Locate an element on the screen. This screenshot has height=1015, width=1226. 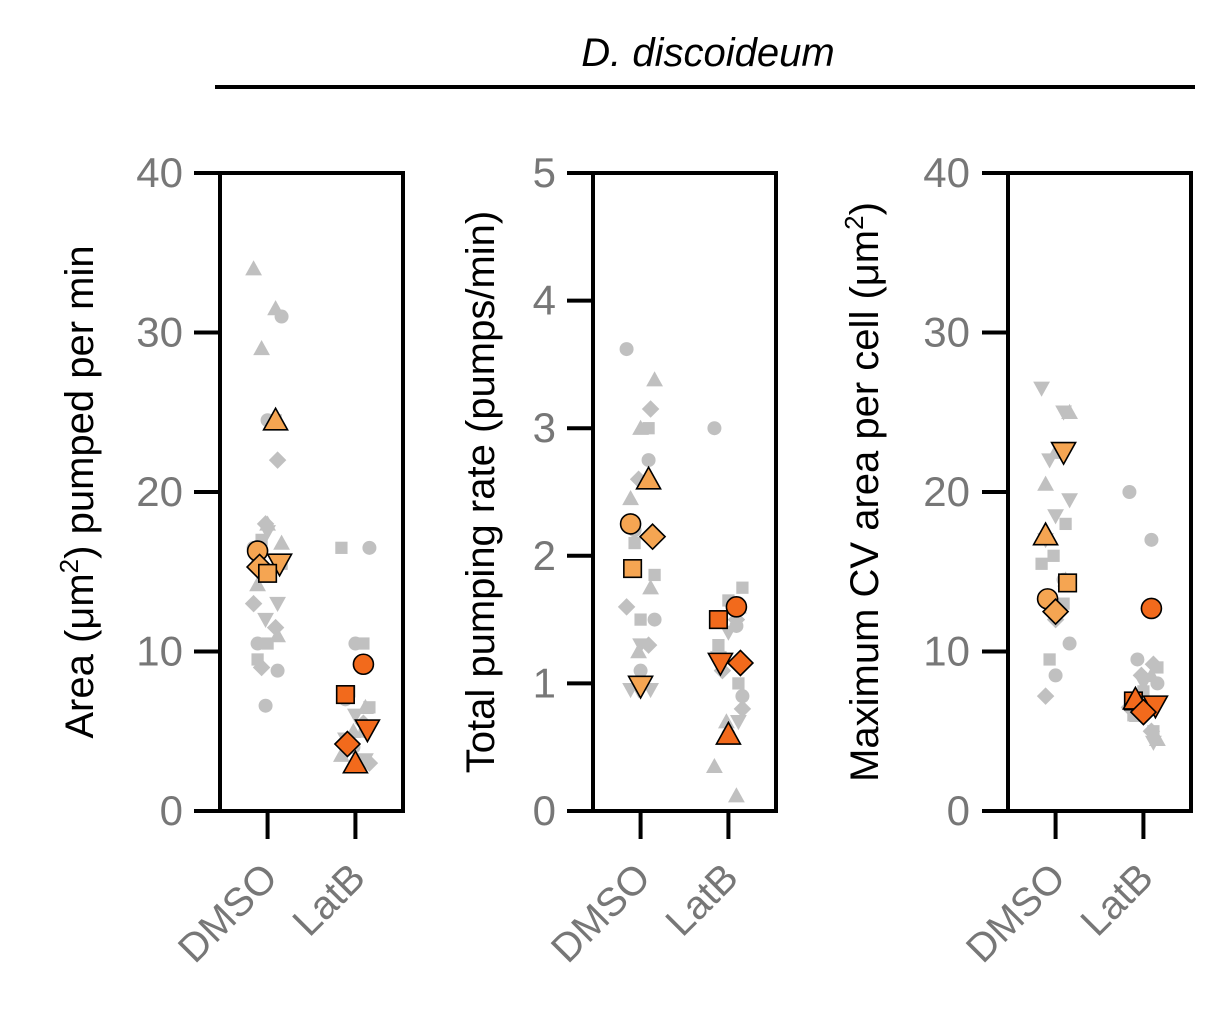
y-axis-label: Maximum CV area per cell (μm2) is located at coordinates (863, 492).